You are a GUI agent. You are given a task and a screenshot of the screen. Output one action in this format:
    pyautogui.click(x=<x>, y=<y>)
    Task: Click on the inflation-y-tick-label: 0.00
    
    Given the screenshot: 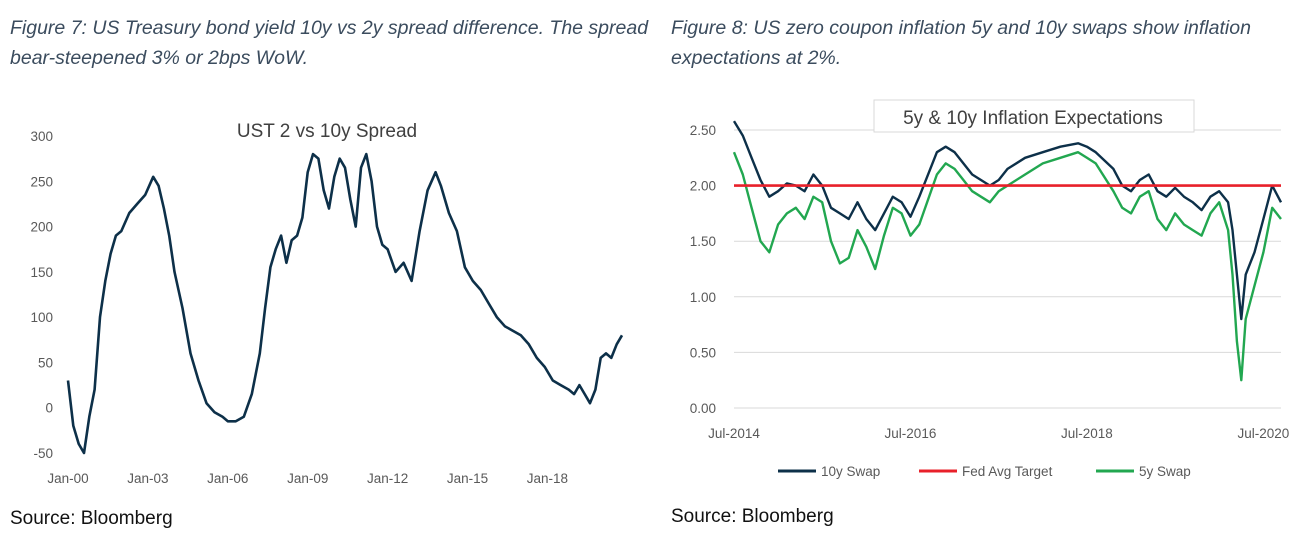 What is the action you would take?
    pyautogui.click(x=703, y=408)
    